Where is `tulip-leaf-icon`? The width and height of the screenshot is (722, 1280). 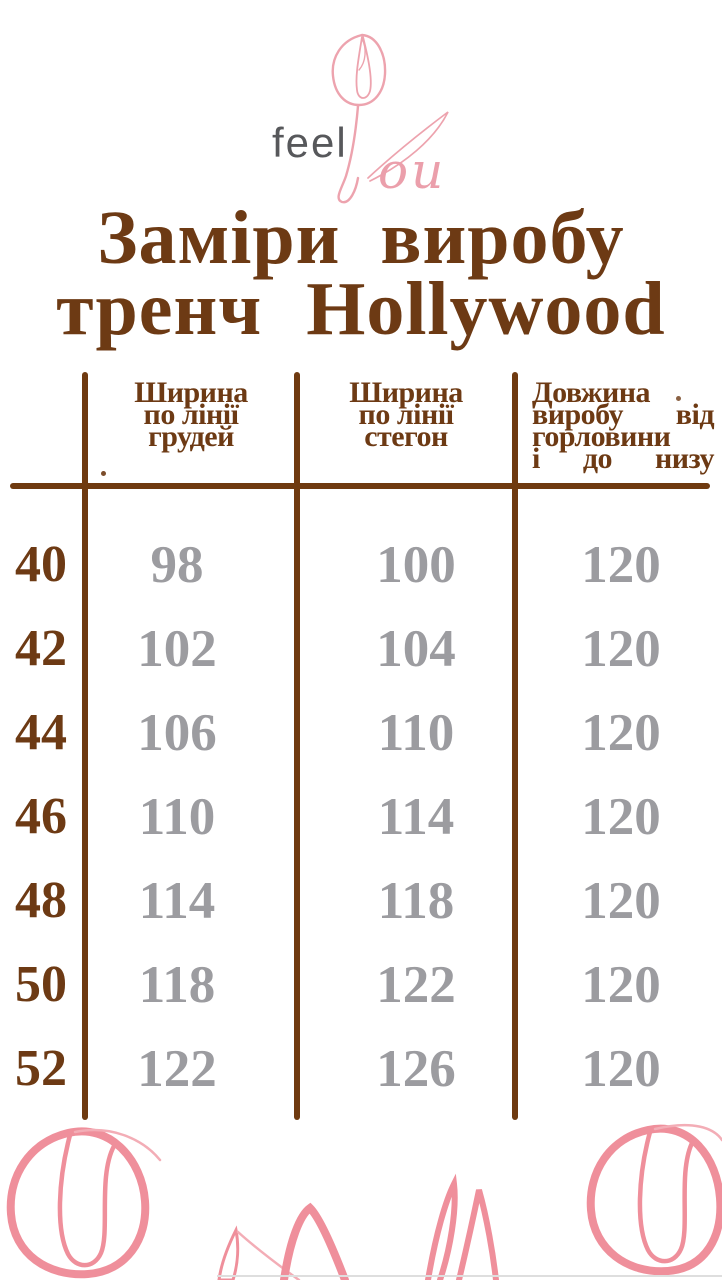
tulip-leaf-icon is located at coordinates (408, 146).